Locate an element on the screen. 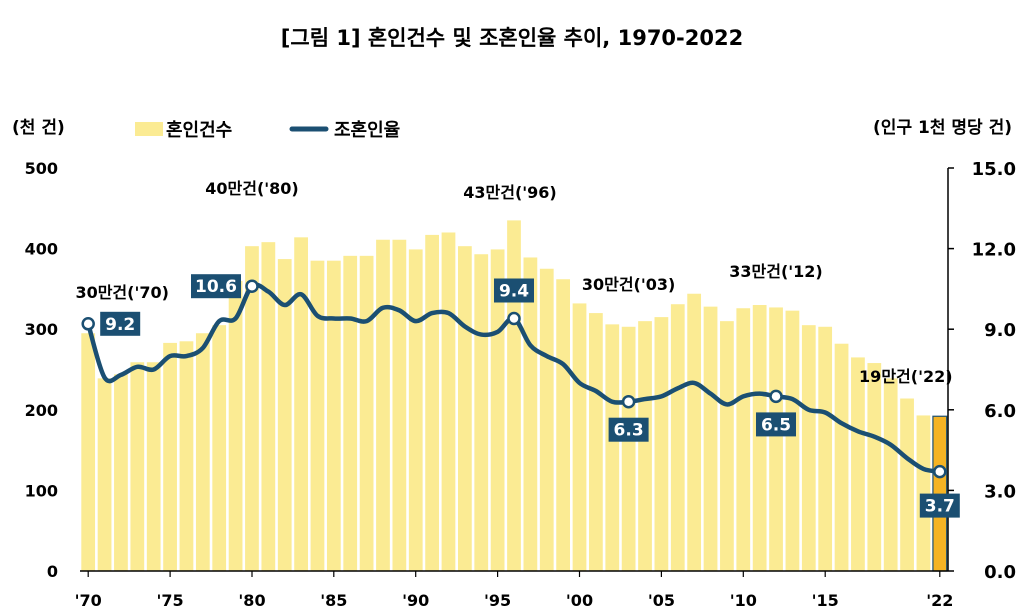  bar-annotation-1970: 30만건('70) is located at coordinates (122, 292).